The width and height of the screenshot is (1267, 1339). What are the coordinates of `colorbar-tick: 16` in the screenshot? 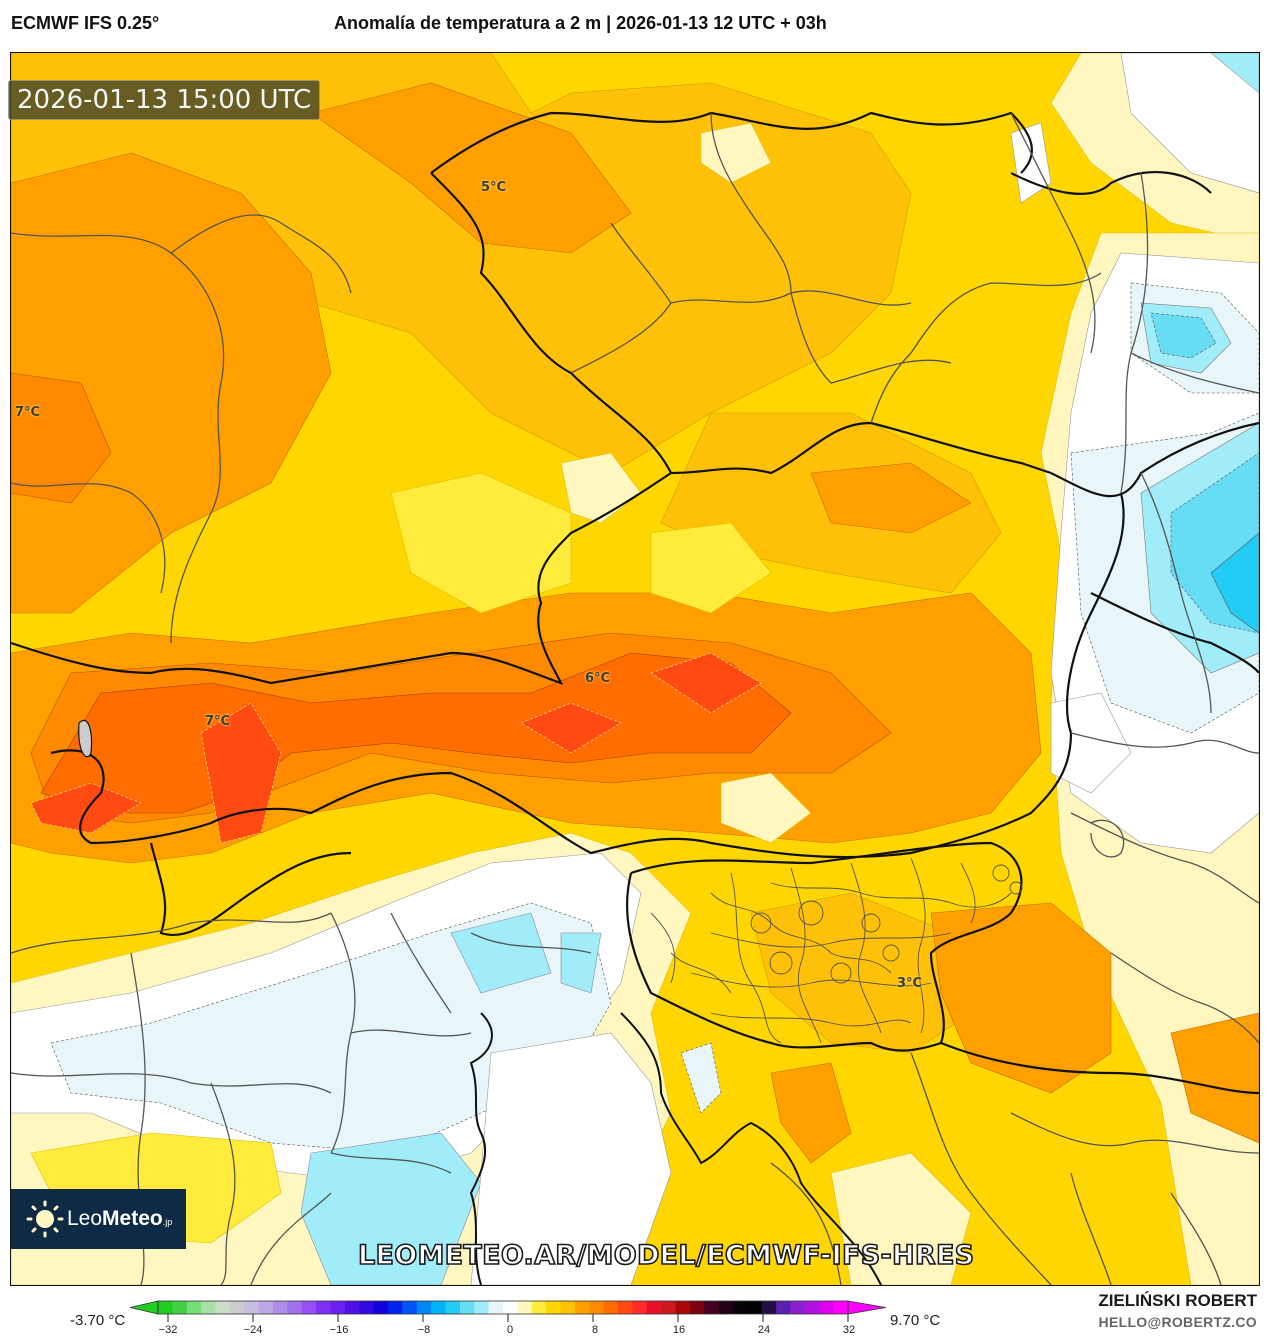 It's located at (679, 1330).